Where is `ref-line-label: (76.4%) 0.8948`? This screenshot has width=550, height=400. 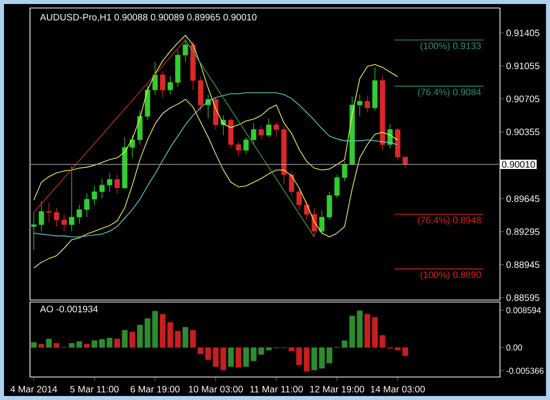
ref-line-label: (76.4%) 0.8948 is located at coordinates (449, 221).